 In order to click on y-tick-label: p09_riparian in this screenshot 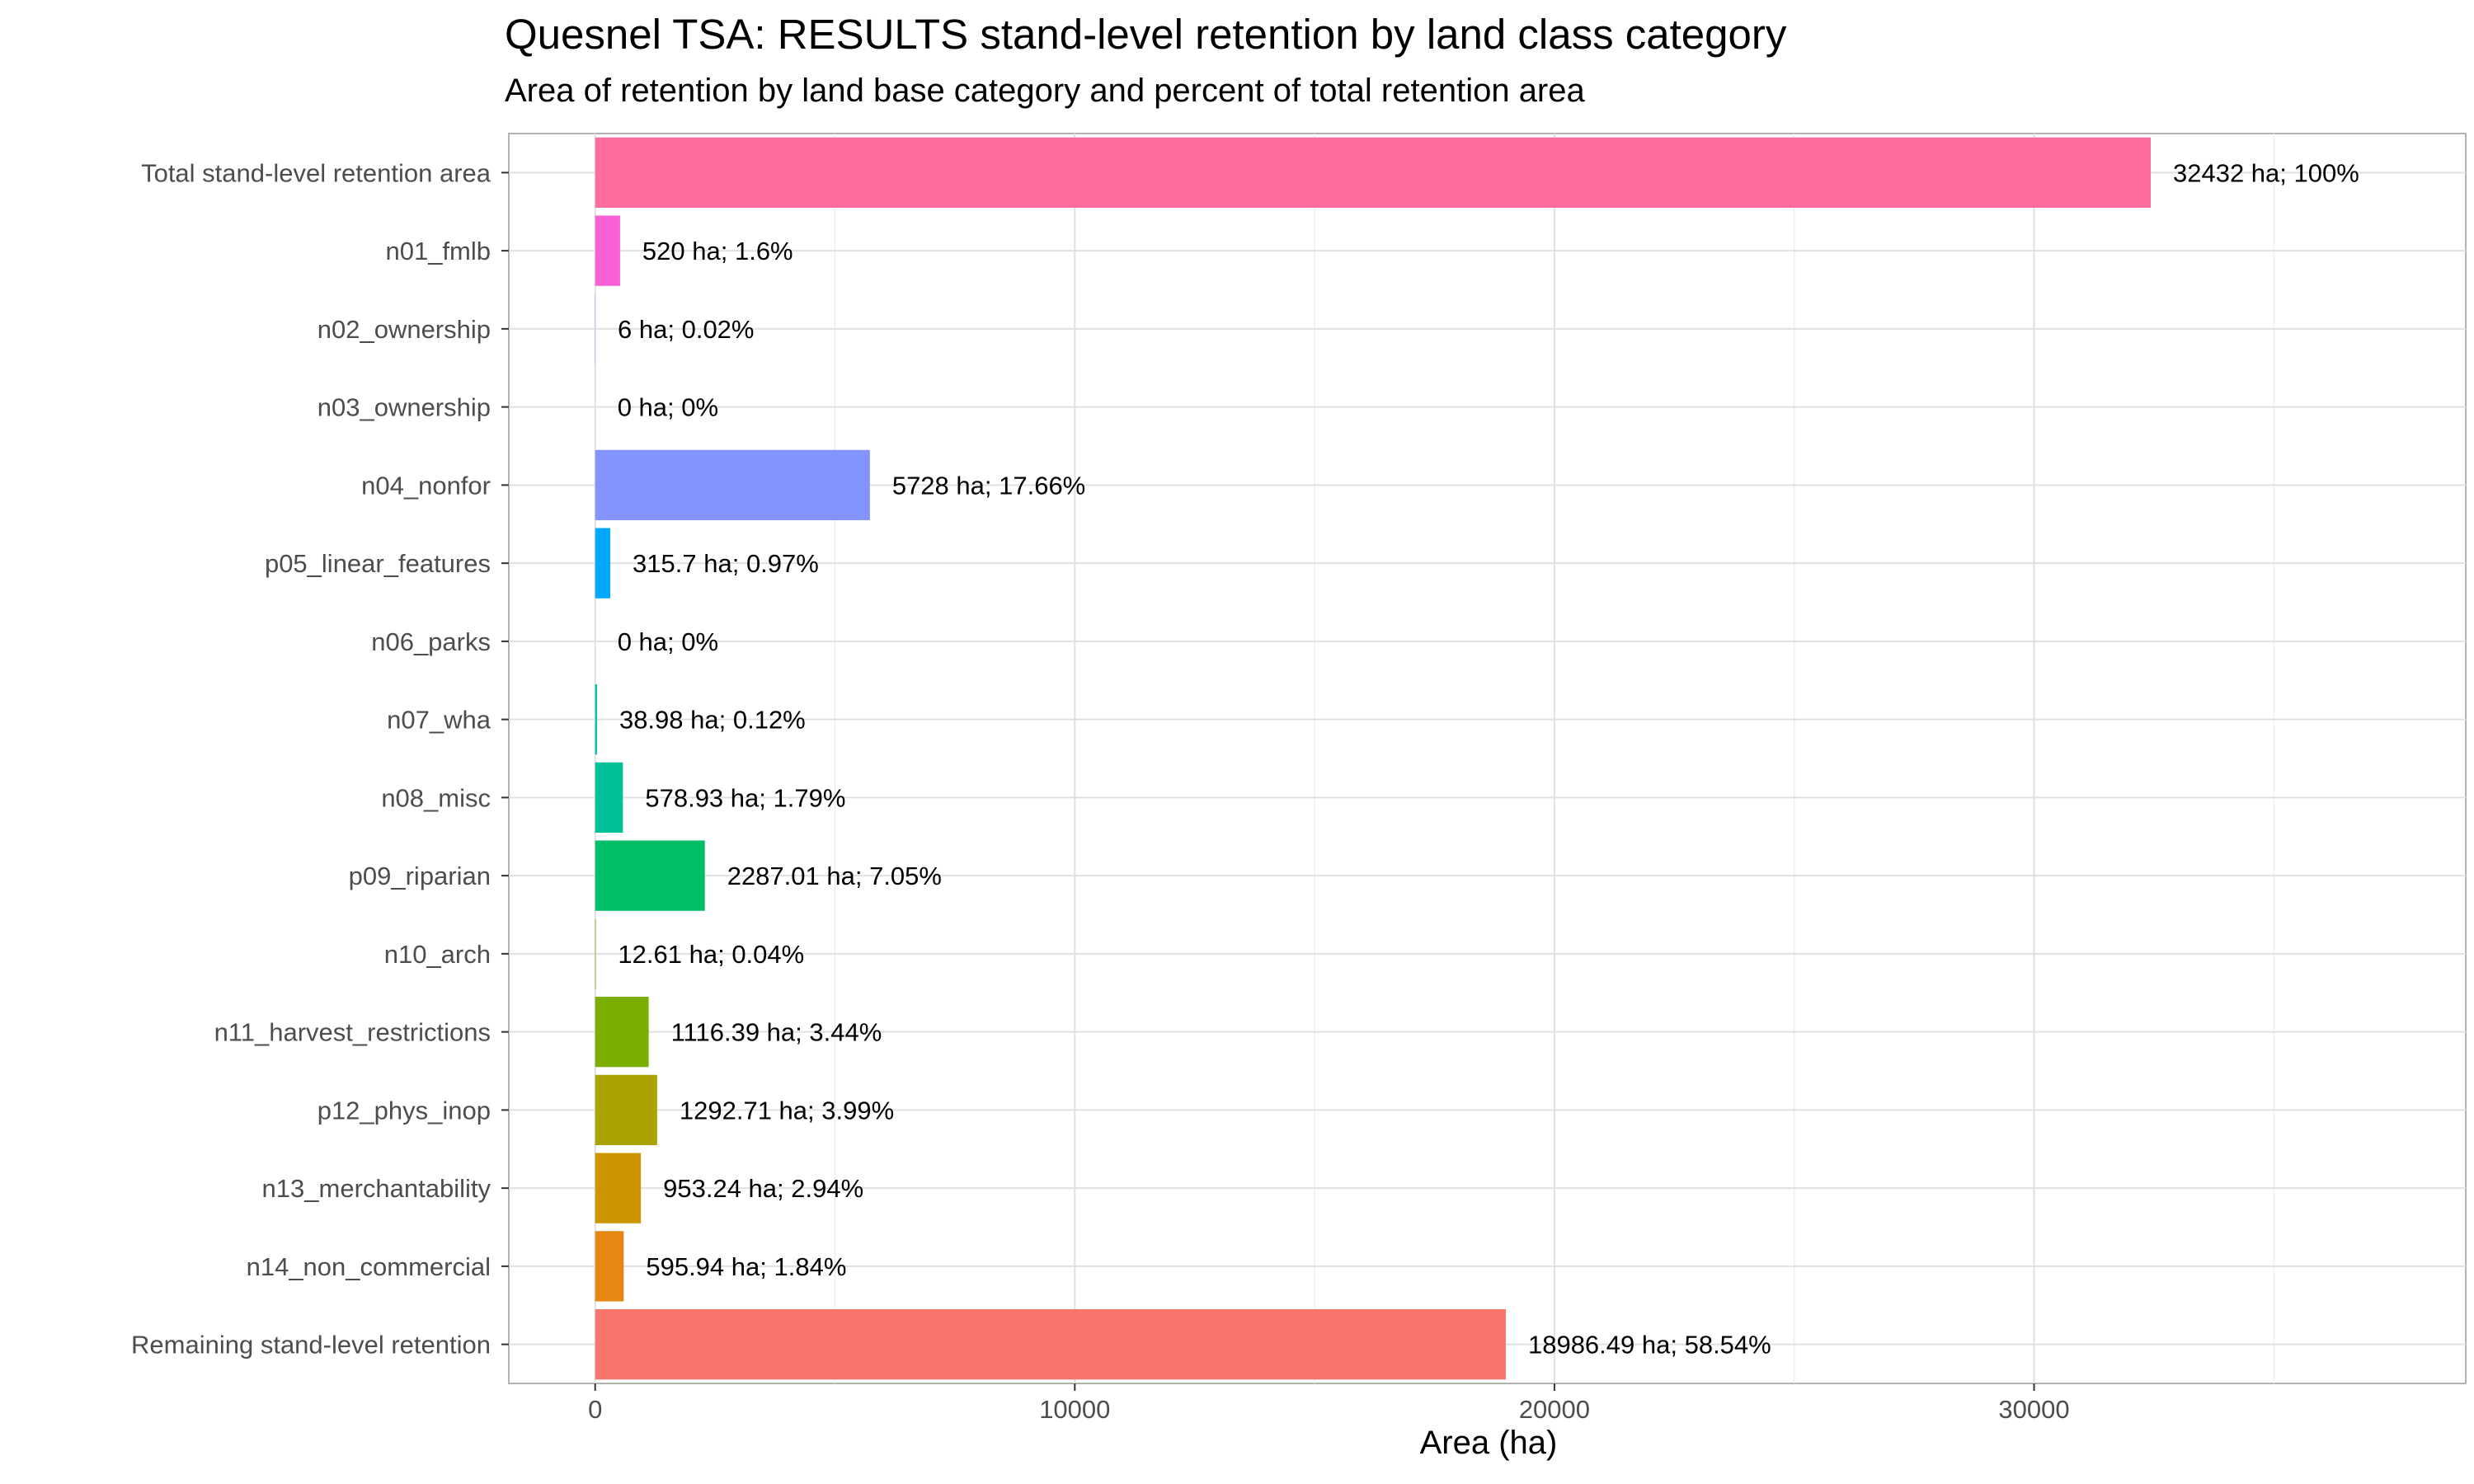, I will do `click(420, 876)`.